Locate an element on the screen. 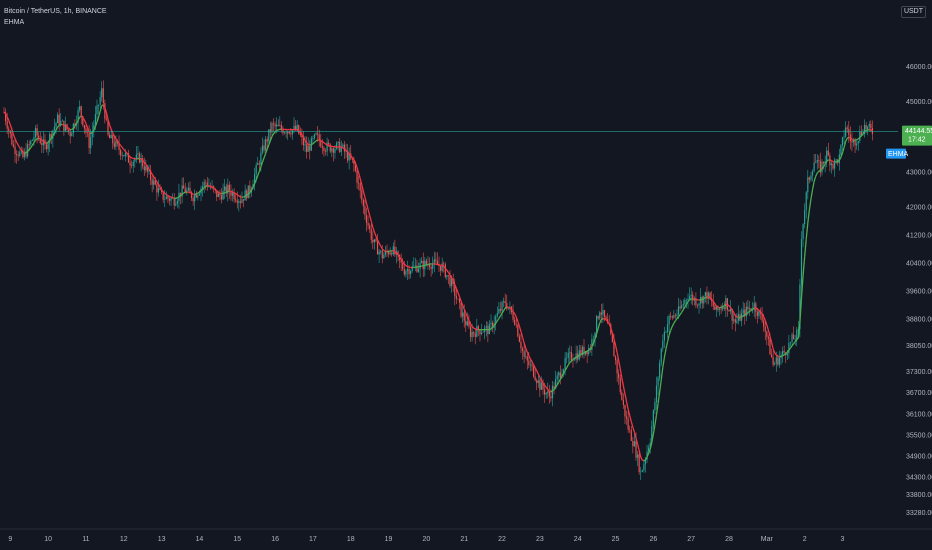  symbol-title: Bitcoin / TetherUS, 1h, BINANCE is located at coordinates (55, 11).